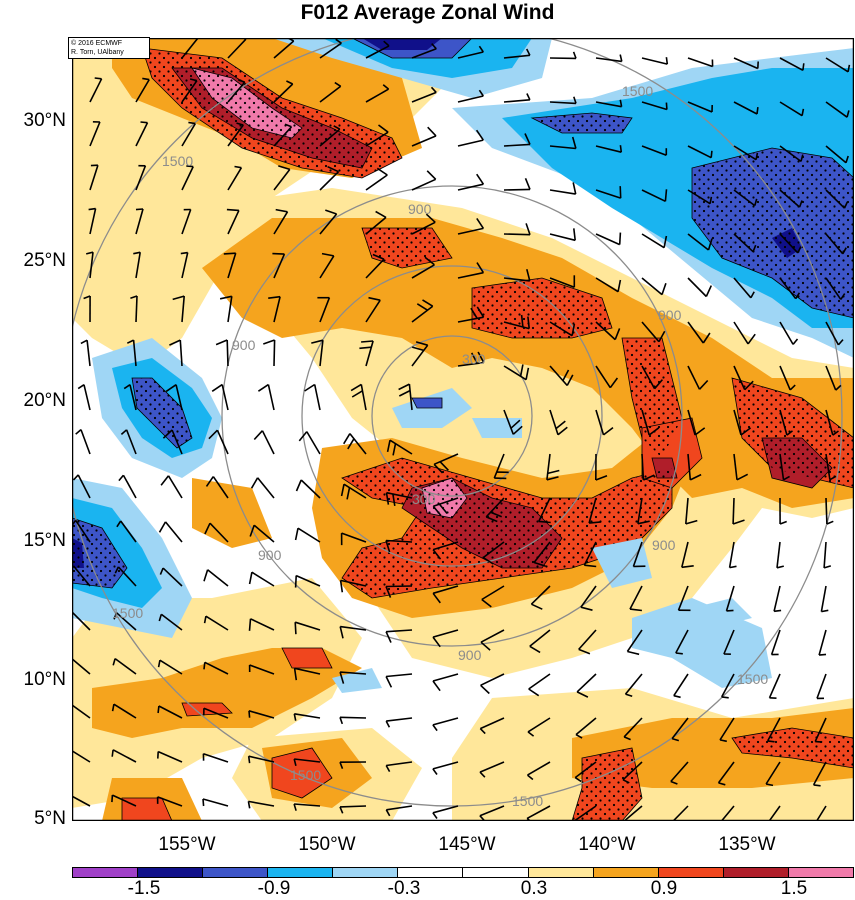 This screenshot has width=855, height=900. What do you see at coordinates (527, 801) in the screenshot?
I see `ring-label-1500-south: 1500` at bounding box center [527, 801].